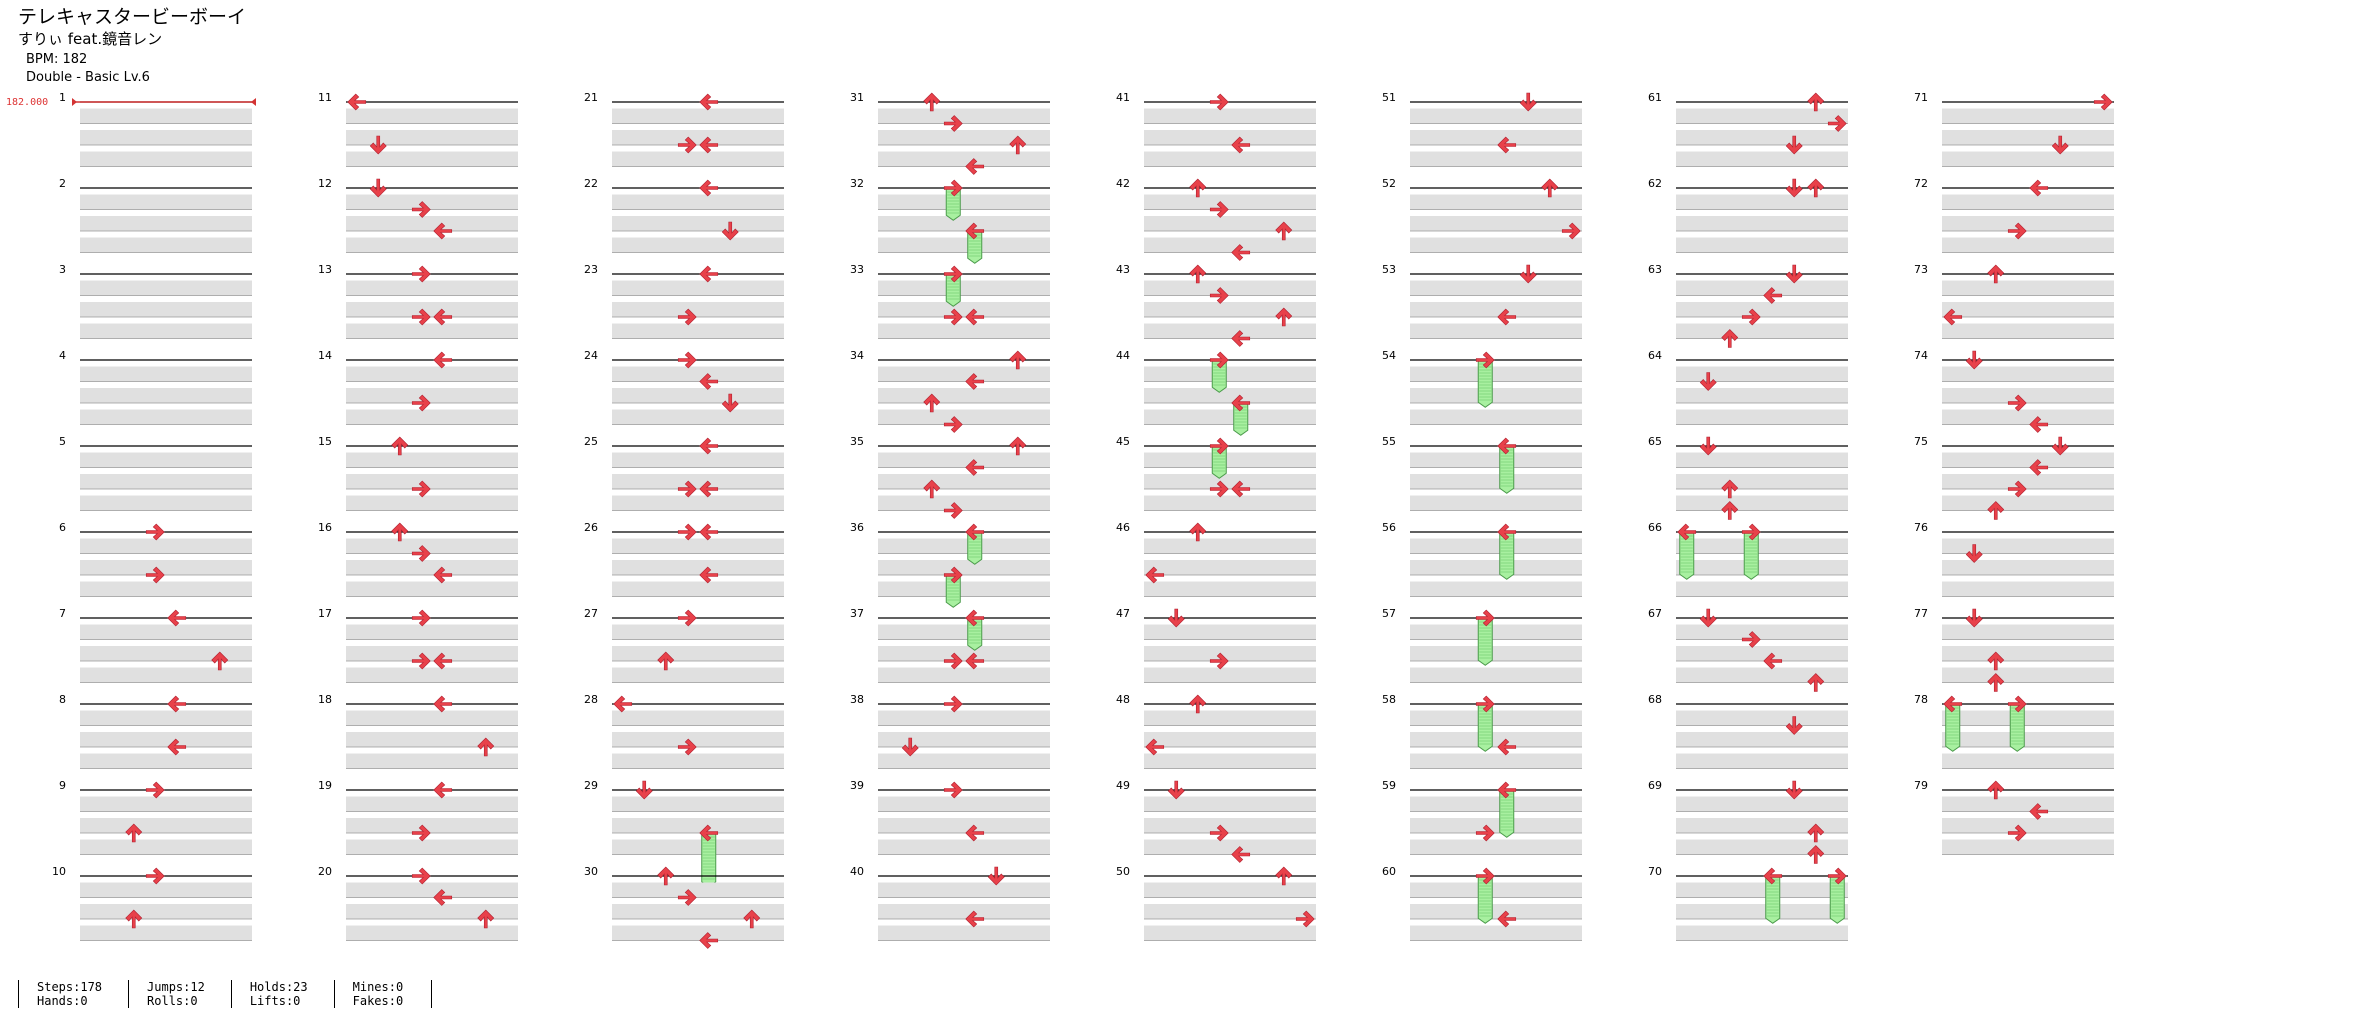  What do you see at coordinates (2014, 301) in the screenshot?
I see `measure: 73` at bounding box center [2014, 301].